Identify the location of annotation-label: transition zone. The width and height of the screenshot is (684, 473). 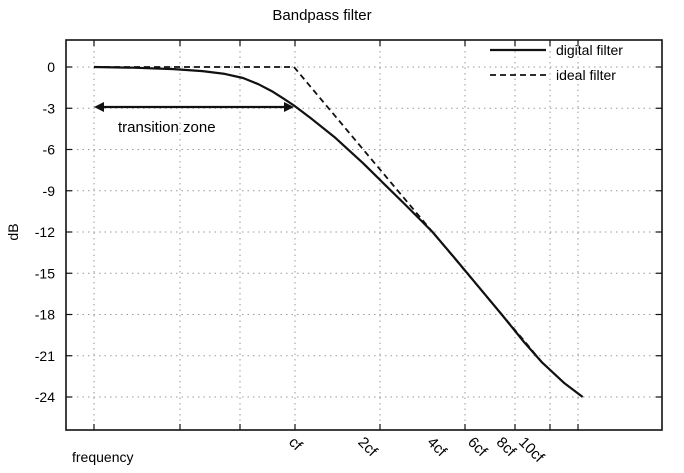
(167, 127).